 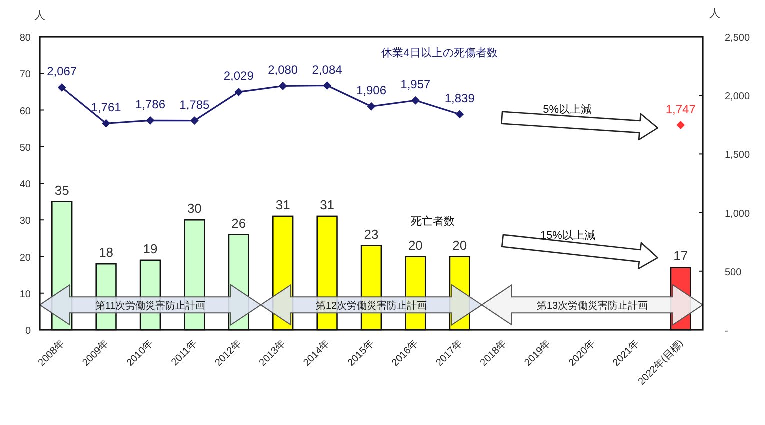 I want to click on y-axis-title: 人, so click(x=40, y=16).